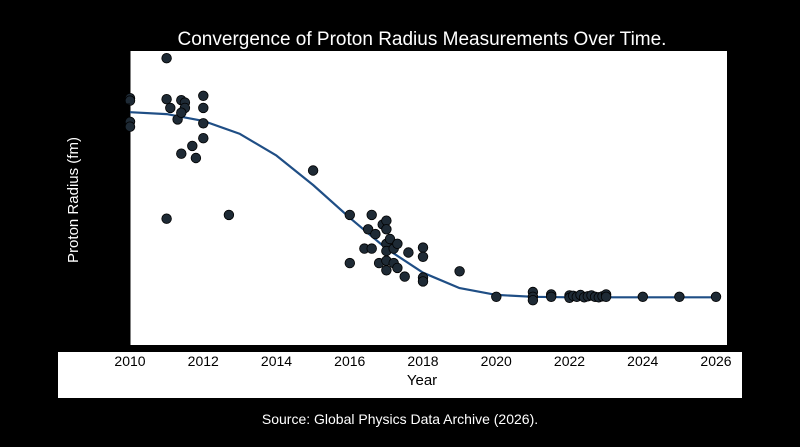 The image size is (800, 447). I want to click on x-tick-label: 2018, so click(422, 361).